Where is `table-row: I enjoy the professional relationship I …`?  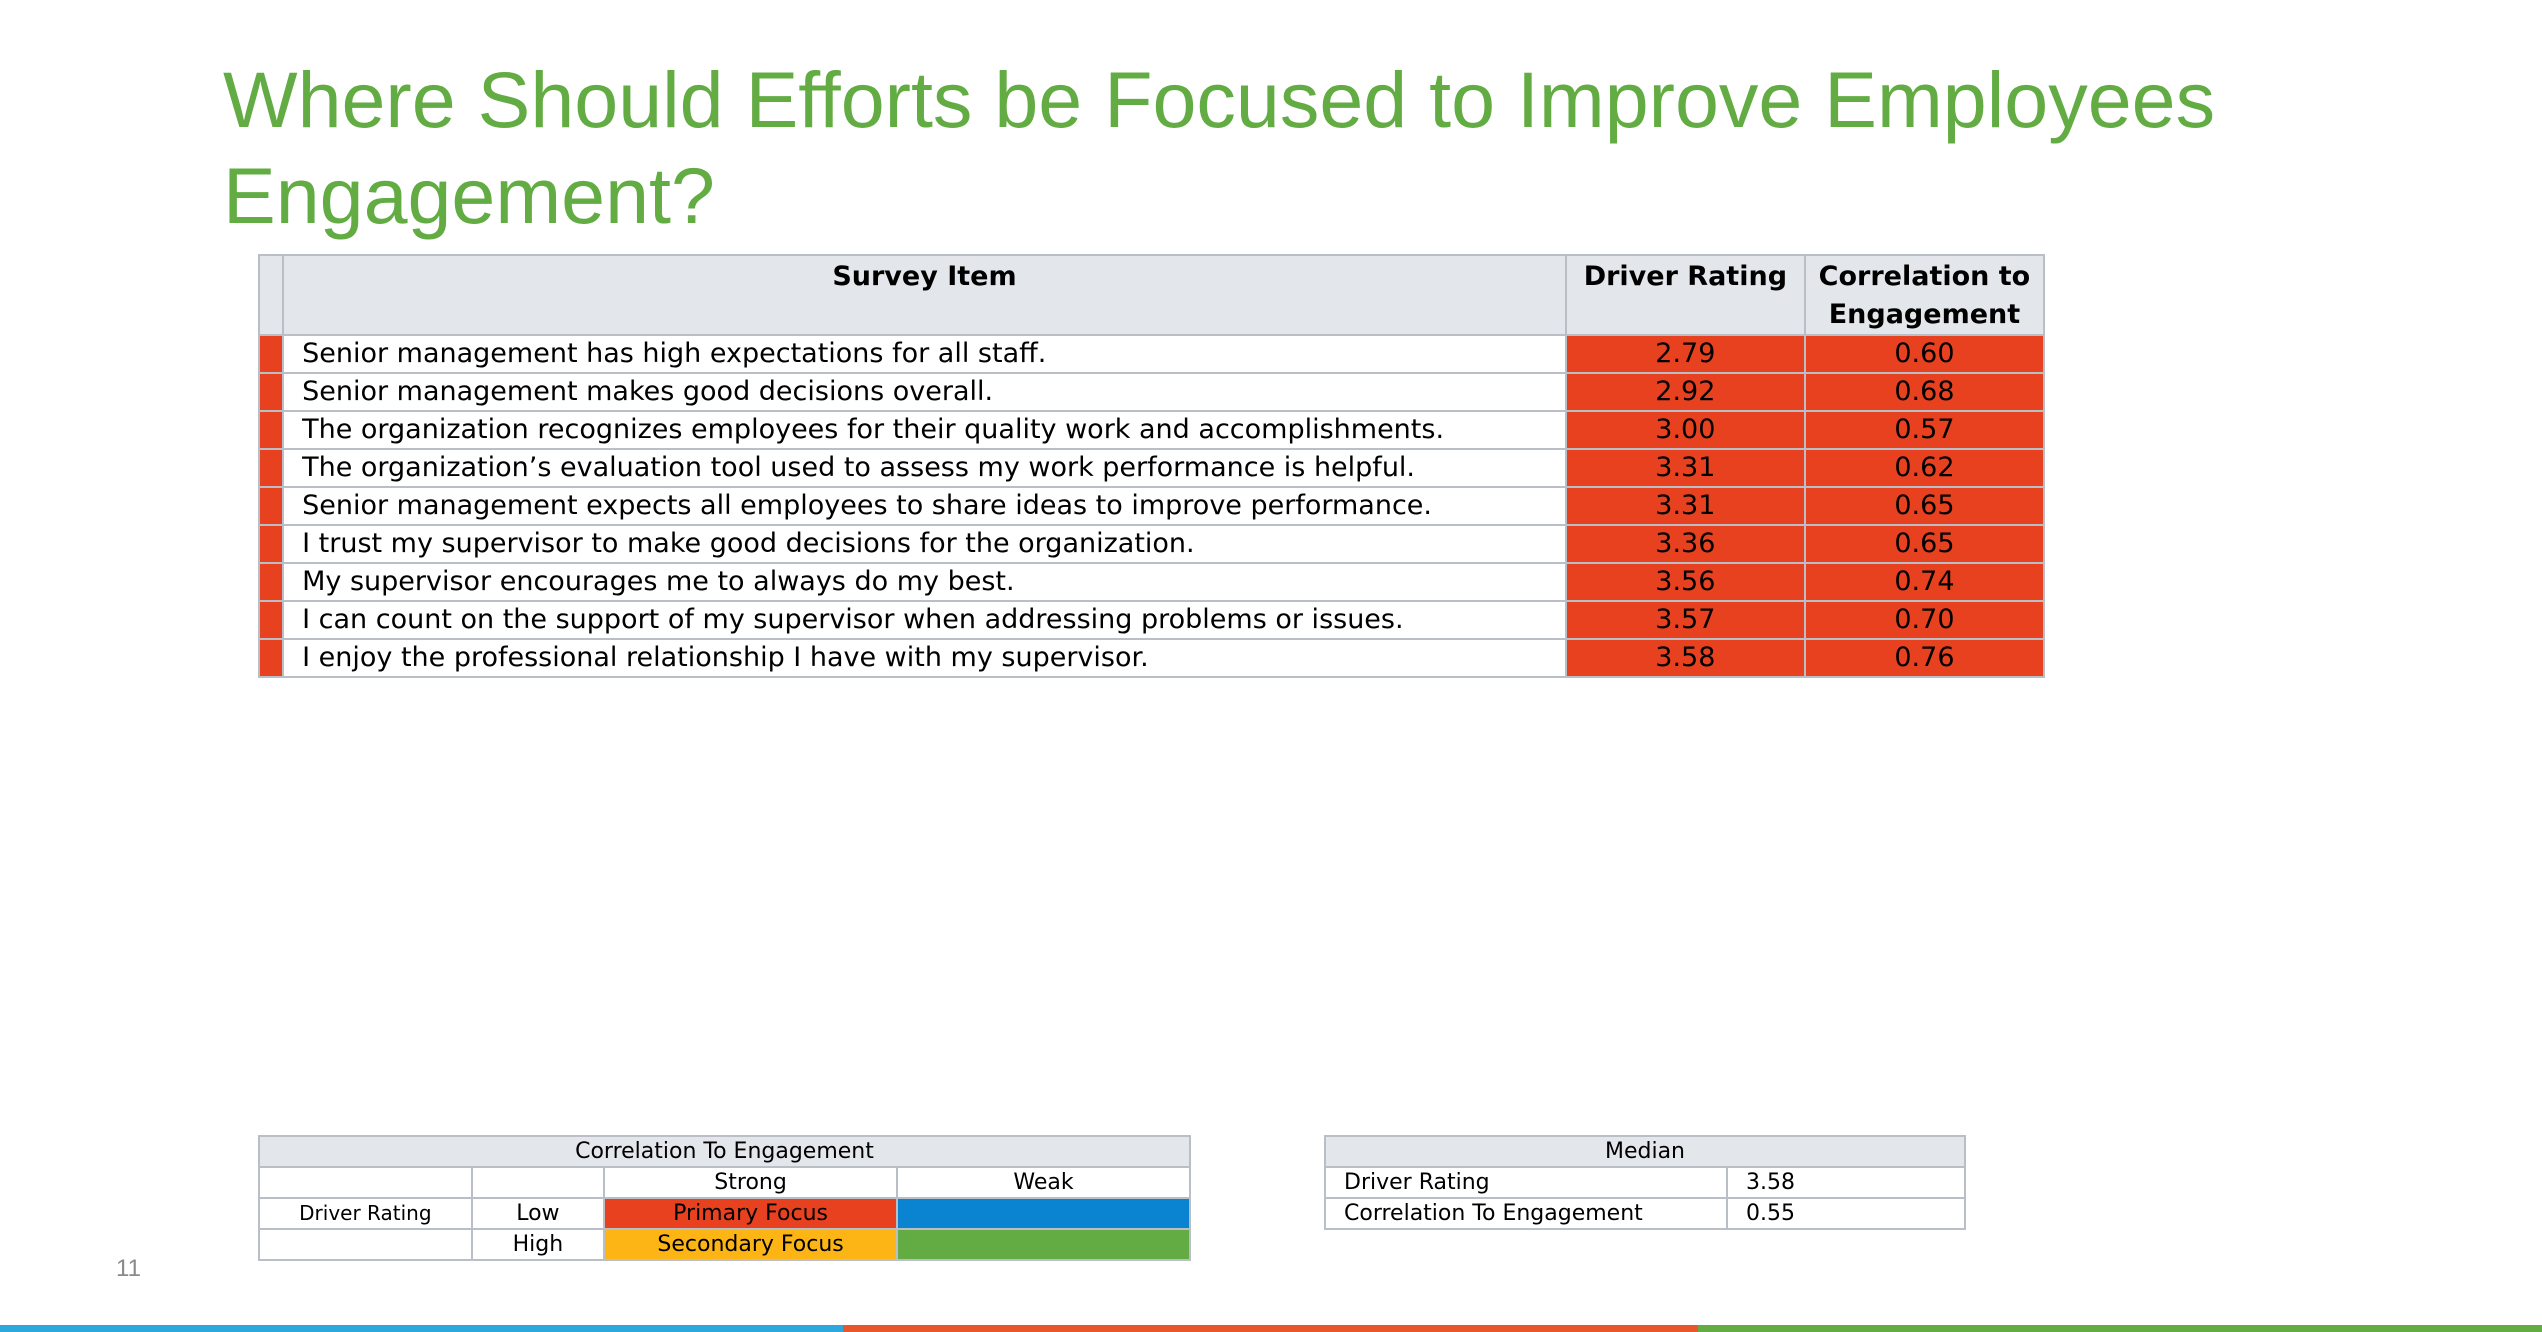 table-row: I enjoy the professional relationship I … is located at coordinates (1151, 658).